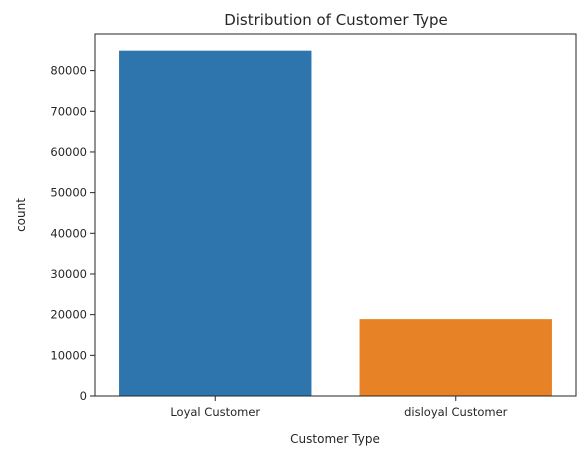 The height and width of the screenshot is (450, 584). I want to click on x-axis-ticks: Loyal Customer disloyal Customer, so click(339, 407).